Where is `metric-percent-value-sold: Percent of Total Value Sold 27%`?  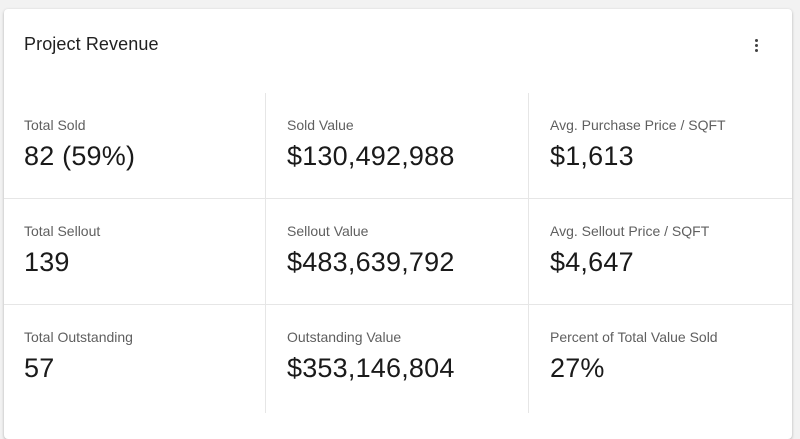 metric-percent-value-sold: Percent of Total Value Sold 27% is located at coordinates (660, 359).